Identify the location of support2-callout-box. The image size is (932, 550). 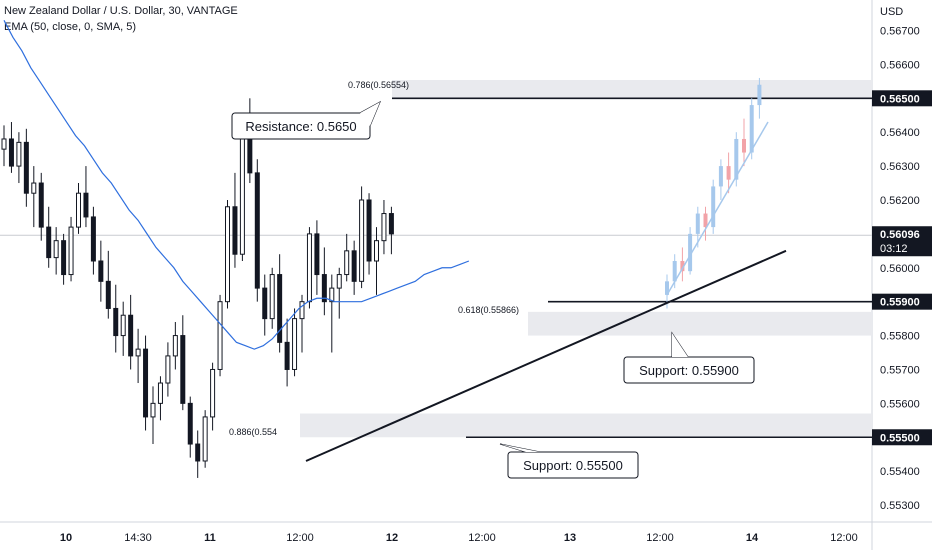
(573, 465).